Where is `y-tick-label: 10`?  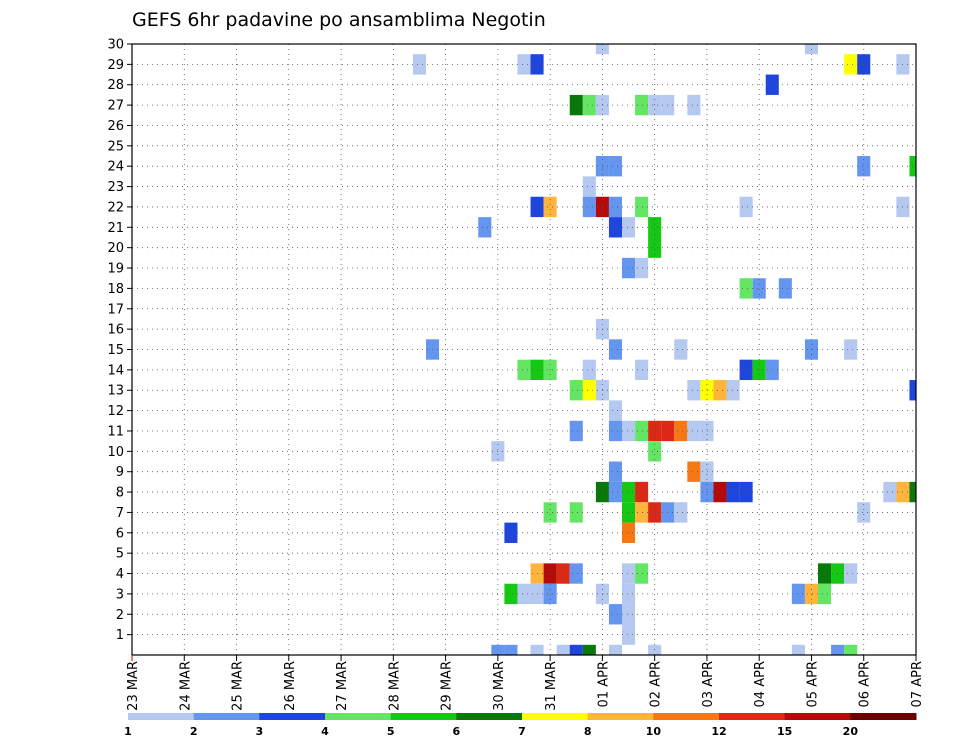
y-tick-label: 10 is located at coordinates (115, 452).